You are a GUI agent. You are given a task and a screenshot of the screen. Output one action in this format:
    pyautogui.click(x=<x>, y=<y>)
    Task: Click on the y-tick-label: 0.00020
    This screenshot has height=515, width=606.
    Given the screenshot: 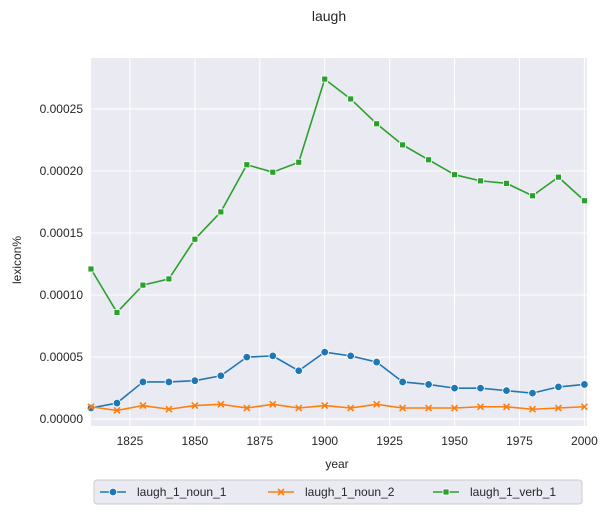 What is the action you would take?
    pyautogui.click(x=62, y=171)
    